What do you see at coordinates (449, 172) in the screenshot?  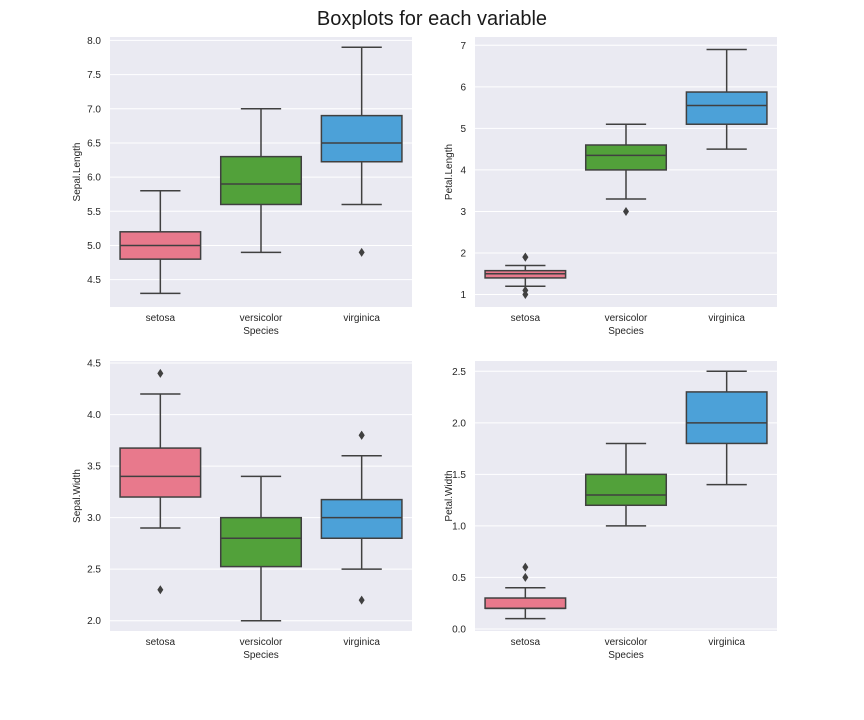 I see `y-axis-label: Petal.Length` at bounding box center [449, 172].